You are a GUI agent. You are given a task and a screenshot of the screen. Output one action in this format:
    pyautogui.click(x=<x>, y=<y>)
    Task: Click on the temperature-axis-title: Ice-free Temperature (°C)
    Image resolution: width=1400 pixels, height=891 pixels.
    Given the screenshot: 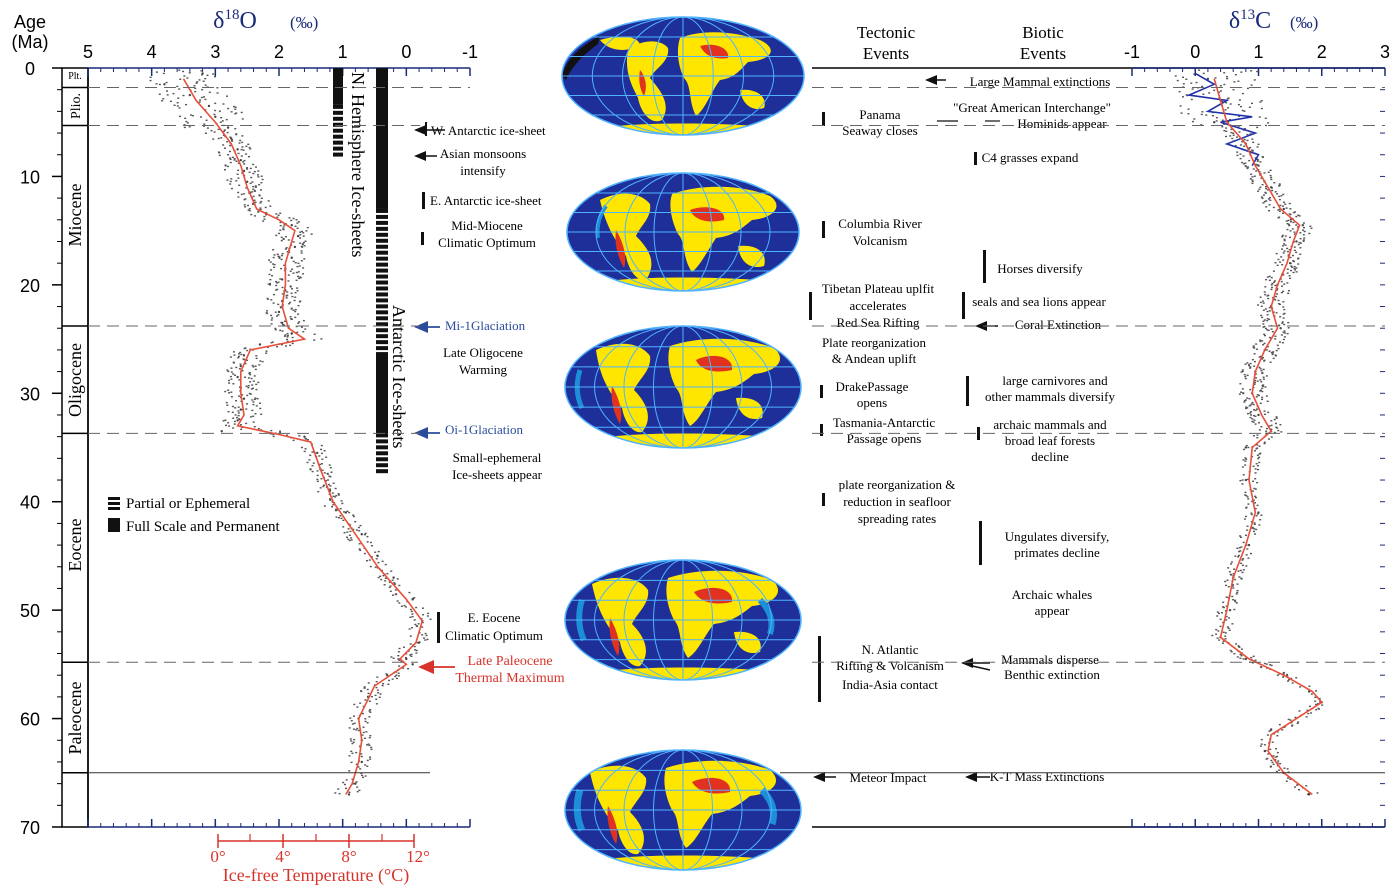 What is the action you would take?
    pyautogui.click(x=316, y=875)
    